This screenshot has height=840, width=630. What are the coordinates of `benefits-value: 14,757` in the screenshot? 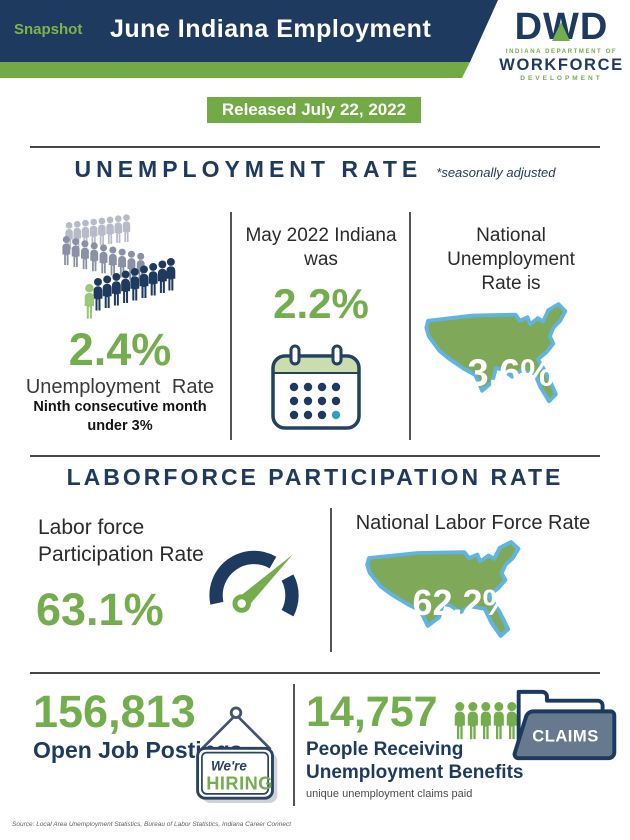 It's located at (372, 712).